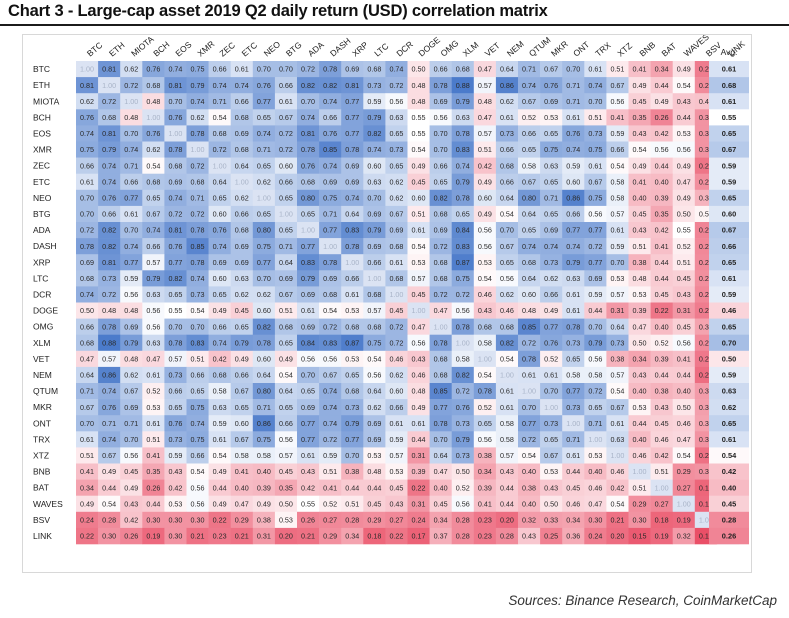  I want to click on cell-value: 0.60, so click(242, 423).